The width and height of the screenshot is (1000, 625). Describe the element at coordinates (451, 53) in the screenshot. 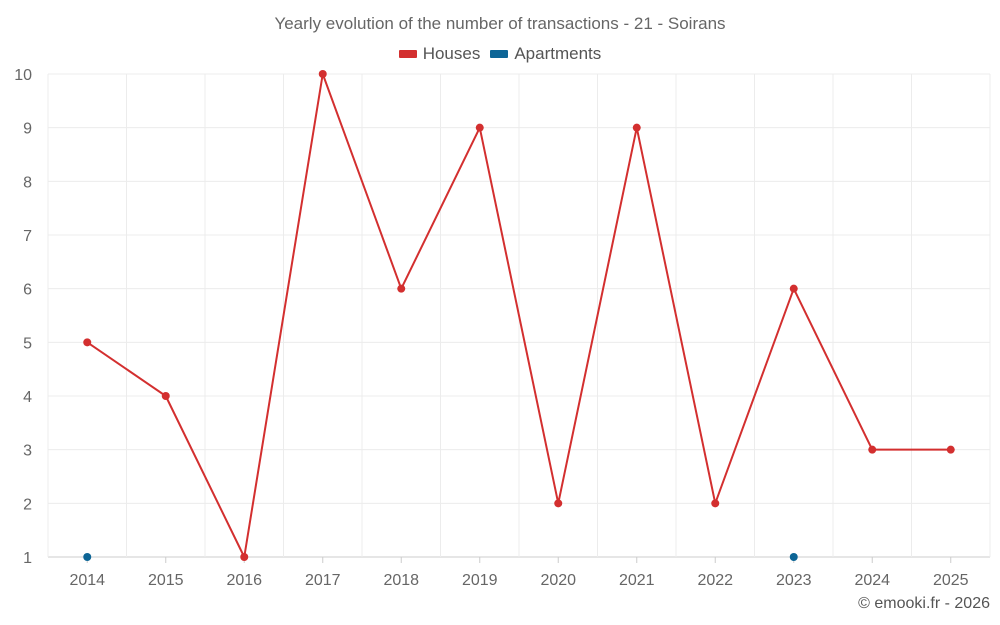

I see `legend-label-houses: Houses` at that location.